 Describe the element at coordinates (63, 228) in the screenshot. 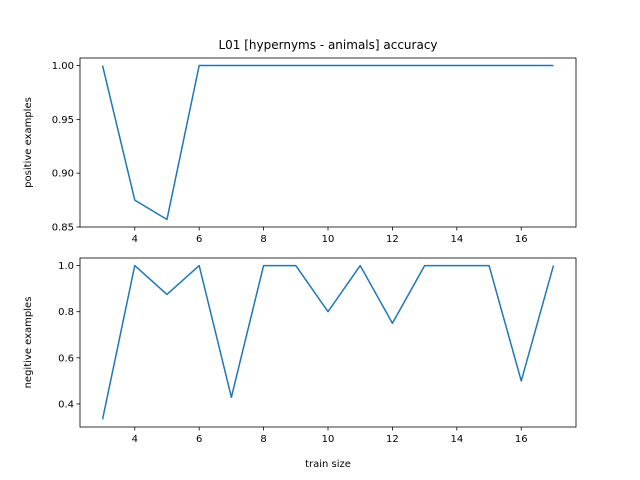

I see `y-tick-label: 0.85` at that location.